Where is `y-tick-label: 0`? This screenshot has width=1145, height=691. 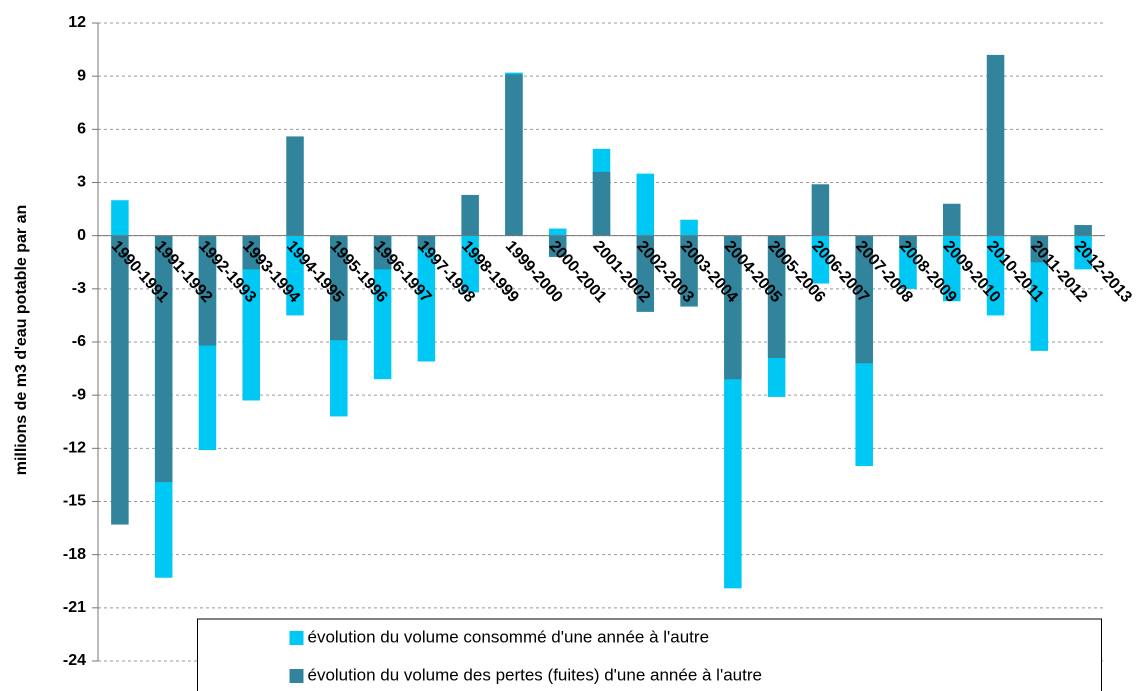 y-tick-label: 0 is located at coordinates (81, 235).